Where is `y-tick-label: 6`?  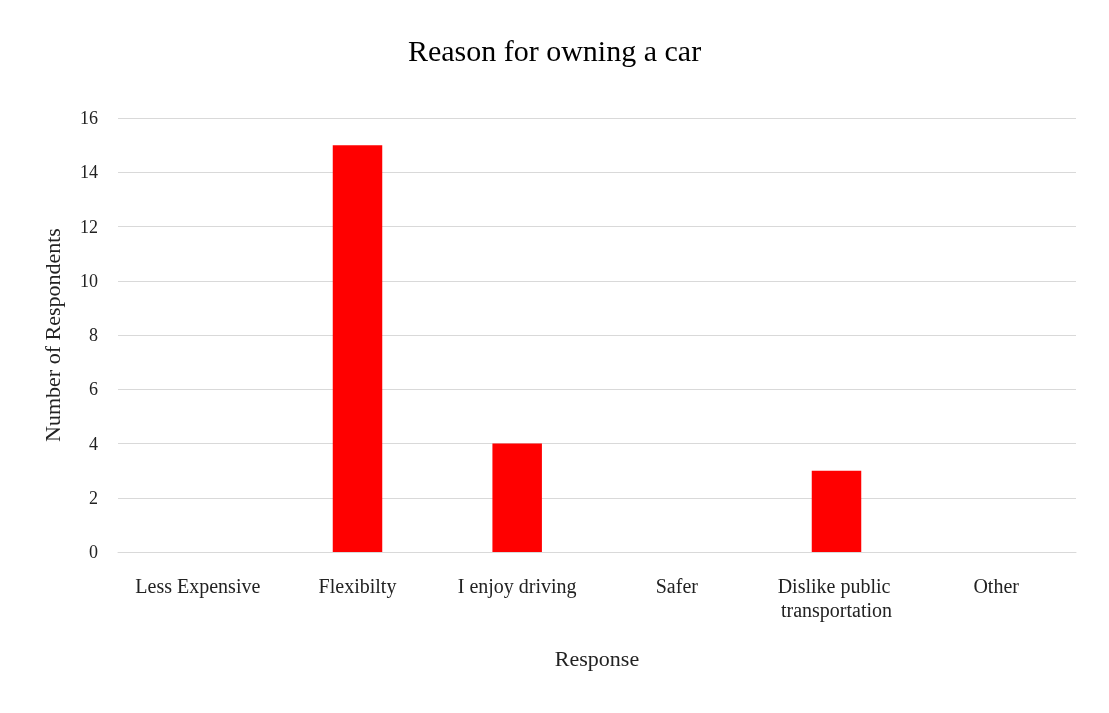
y-tick-label: 6 is located at coordinates (93, 389).